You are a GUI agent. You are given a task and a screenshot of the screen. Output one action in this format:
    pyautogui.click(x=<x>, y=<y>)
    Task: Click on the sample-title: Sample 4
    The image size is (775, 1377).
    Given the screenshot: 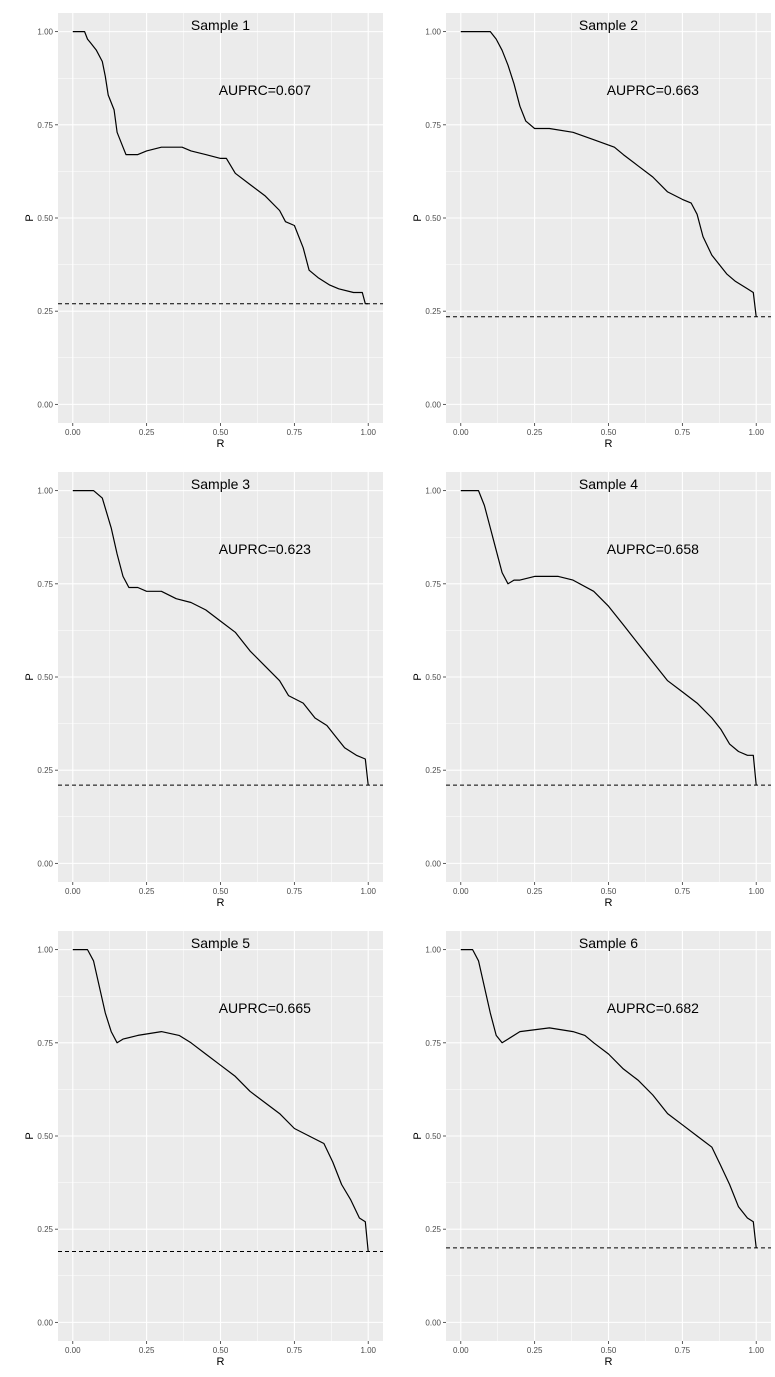 What is the action you would take?
    pyautogui.click(x=608, y=484)
    